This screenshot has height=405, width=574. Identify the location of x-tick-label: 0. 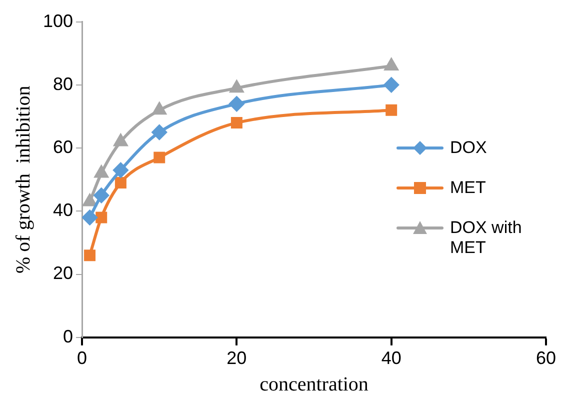
(82, 358).